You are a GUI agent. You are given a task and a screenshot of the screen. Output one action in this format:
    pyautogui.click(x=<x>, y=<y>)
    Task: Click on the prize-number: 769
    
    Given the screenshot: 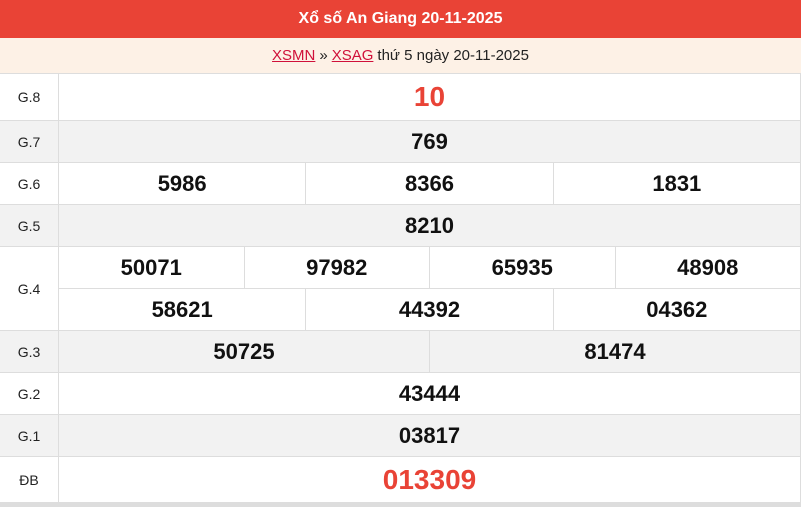 What is the action you would take?
    pyautogui.click(x=429, y=141)
    